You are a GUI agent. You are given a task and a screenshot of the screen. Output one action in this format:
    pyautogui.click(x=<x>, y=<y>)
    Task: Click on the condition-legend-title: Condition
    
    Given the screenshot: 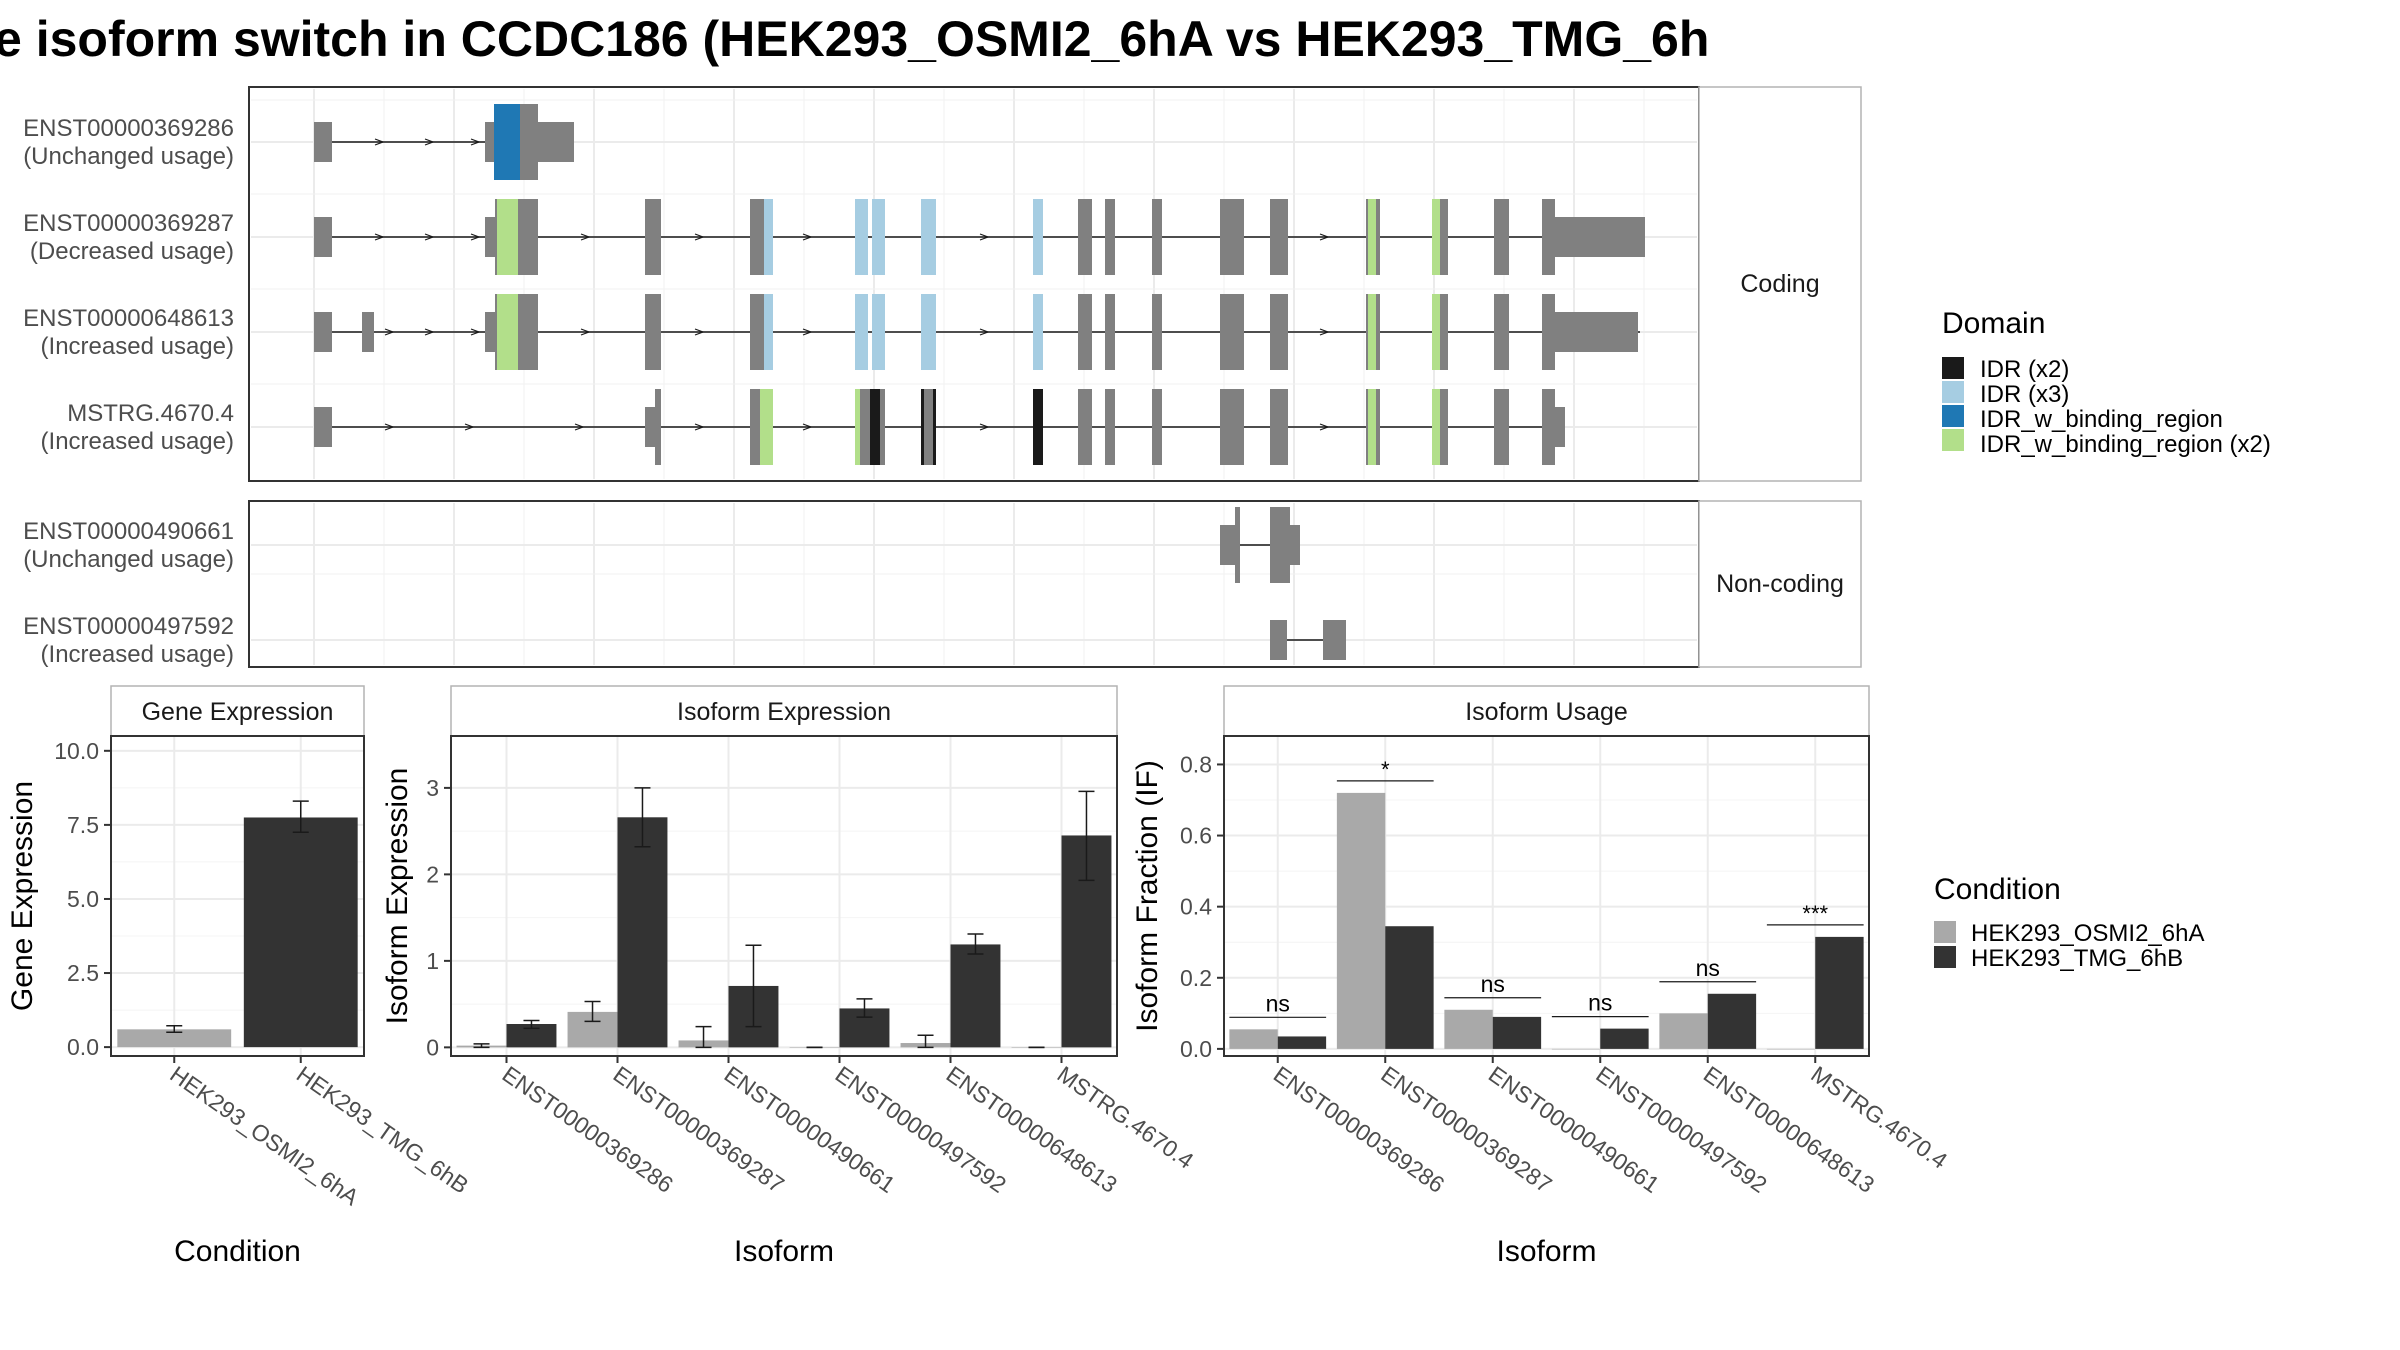 What is the action you would take?
    pyautogui.click(x=1997, y=889)
    